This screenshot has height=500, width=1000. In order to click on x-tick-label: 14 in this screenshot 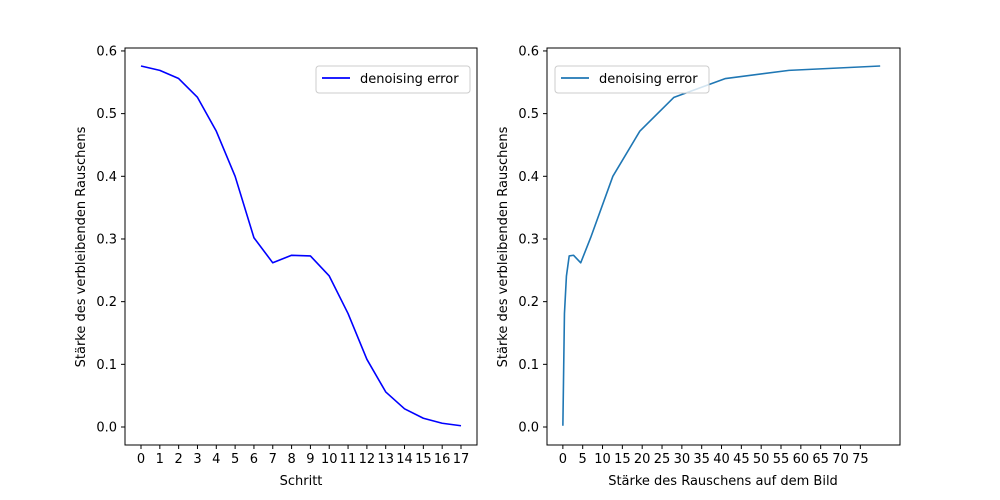, I will do `click(404, 459)`.